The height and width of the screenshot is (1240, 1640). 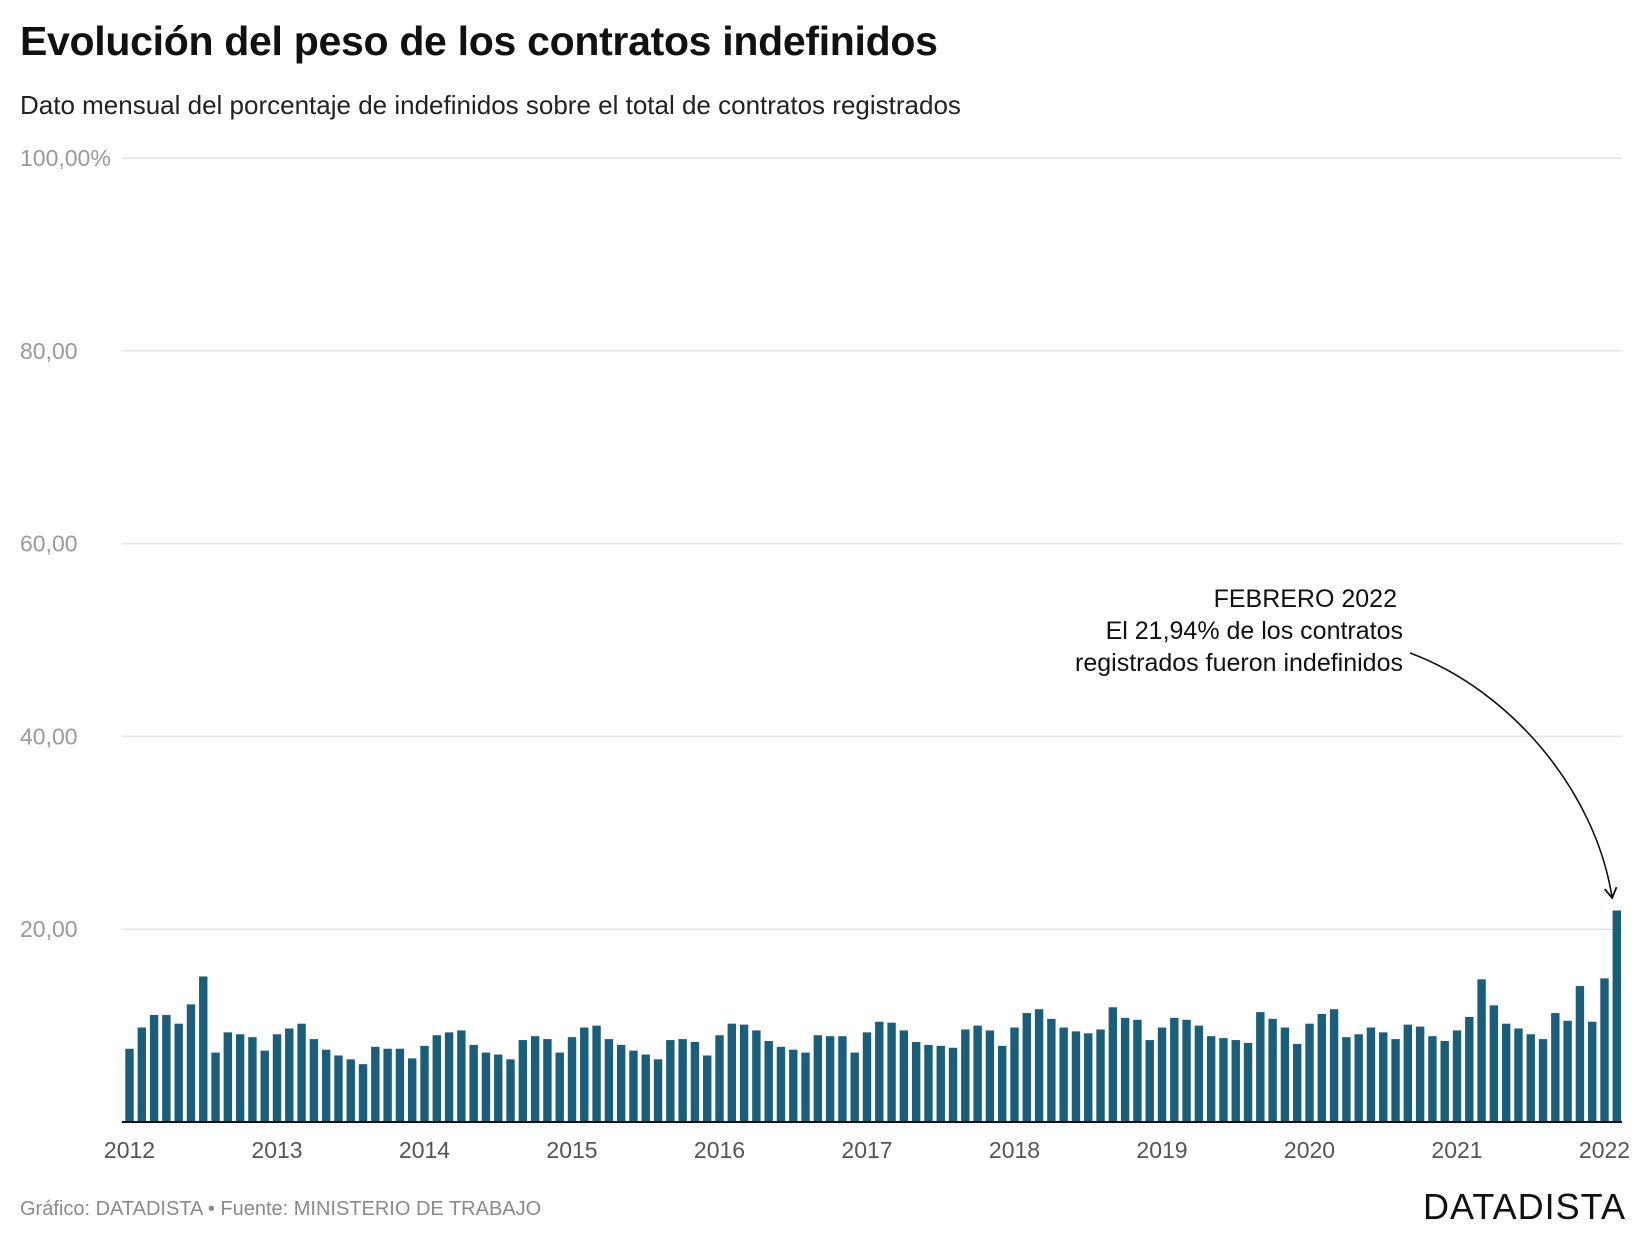 I want to click on x-tick-label: 2019, so click(x=1161, y=1150).